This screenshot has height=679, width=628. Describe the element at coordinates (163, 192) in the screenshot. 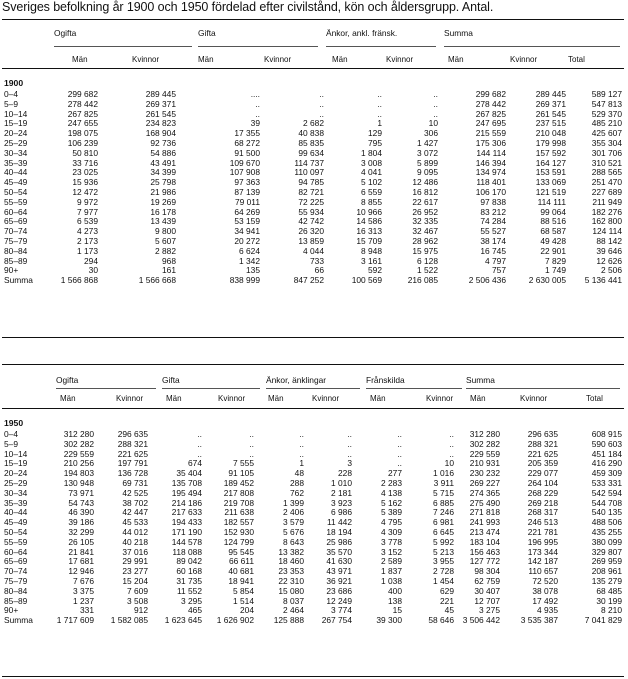

I see `table-cell: 21 986` at that location.